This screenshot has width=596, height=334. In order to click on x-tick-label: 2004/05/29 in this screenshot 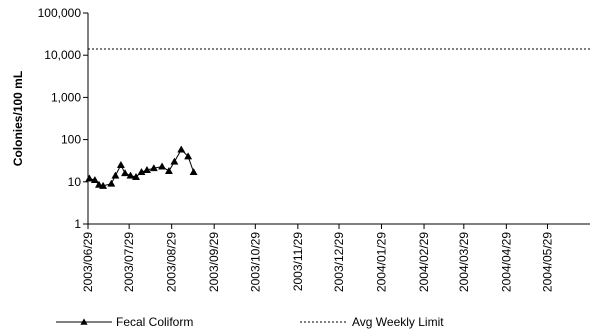, I will do `click(547, 262)`.